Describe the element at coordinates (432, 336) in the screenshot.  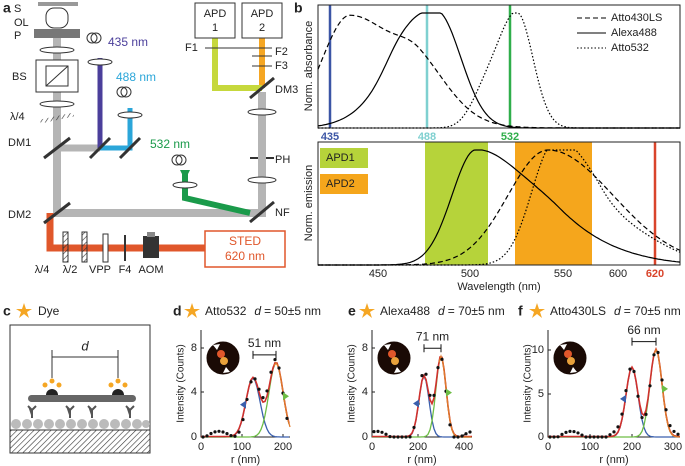
I see `separation-label: 71 nm` at that location.